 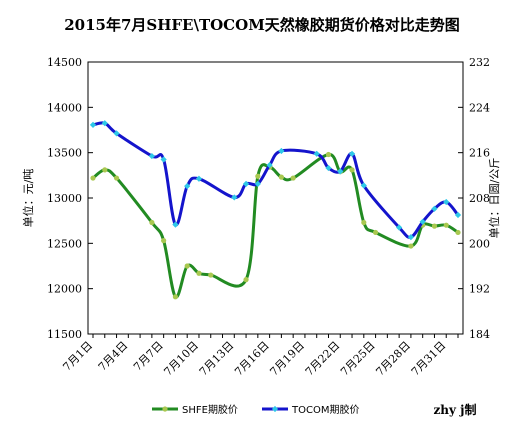 What do you see at coordinates (479, 198) in the screenshot?
I see `right-tick-label: 208` at bounding box center [479, 198].